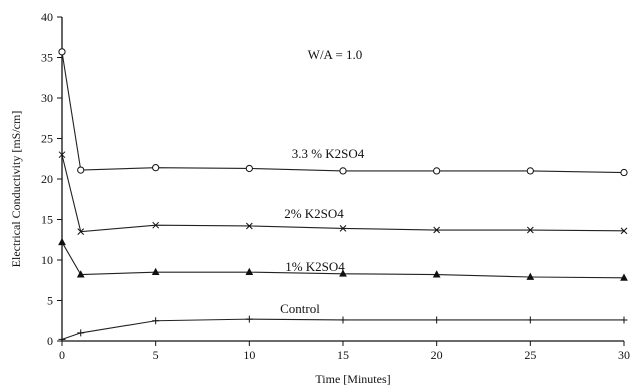 The width and height of the screenshot is (632, 385). I want to click on series-label: Control, so click(300, 308).